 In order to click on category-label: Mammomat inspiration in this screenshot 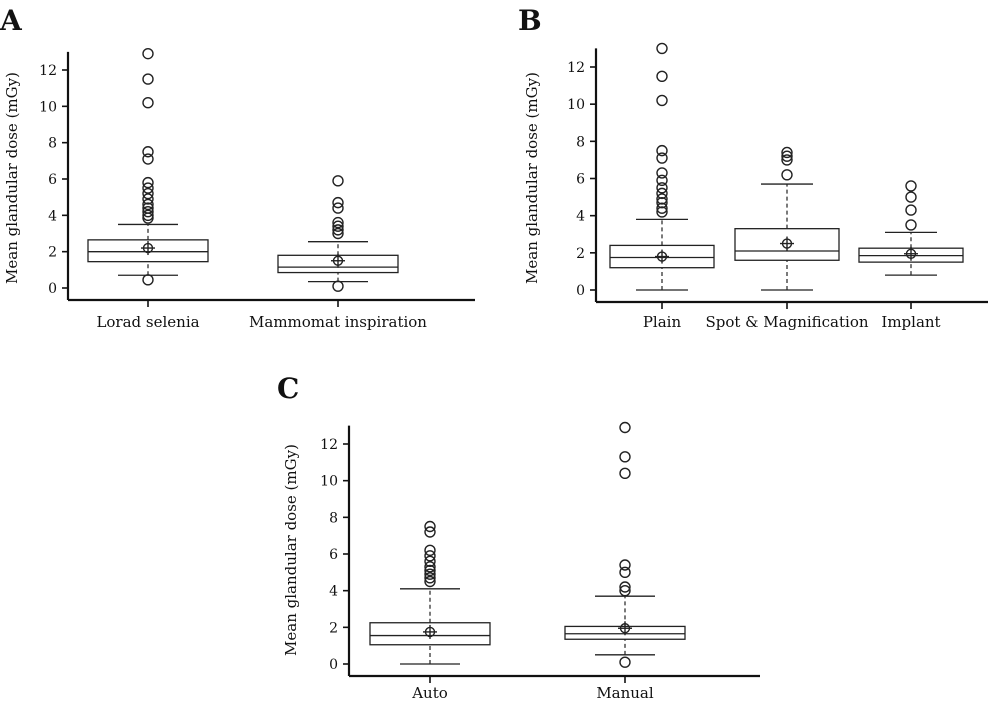, I will do `click(338, 322)`.